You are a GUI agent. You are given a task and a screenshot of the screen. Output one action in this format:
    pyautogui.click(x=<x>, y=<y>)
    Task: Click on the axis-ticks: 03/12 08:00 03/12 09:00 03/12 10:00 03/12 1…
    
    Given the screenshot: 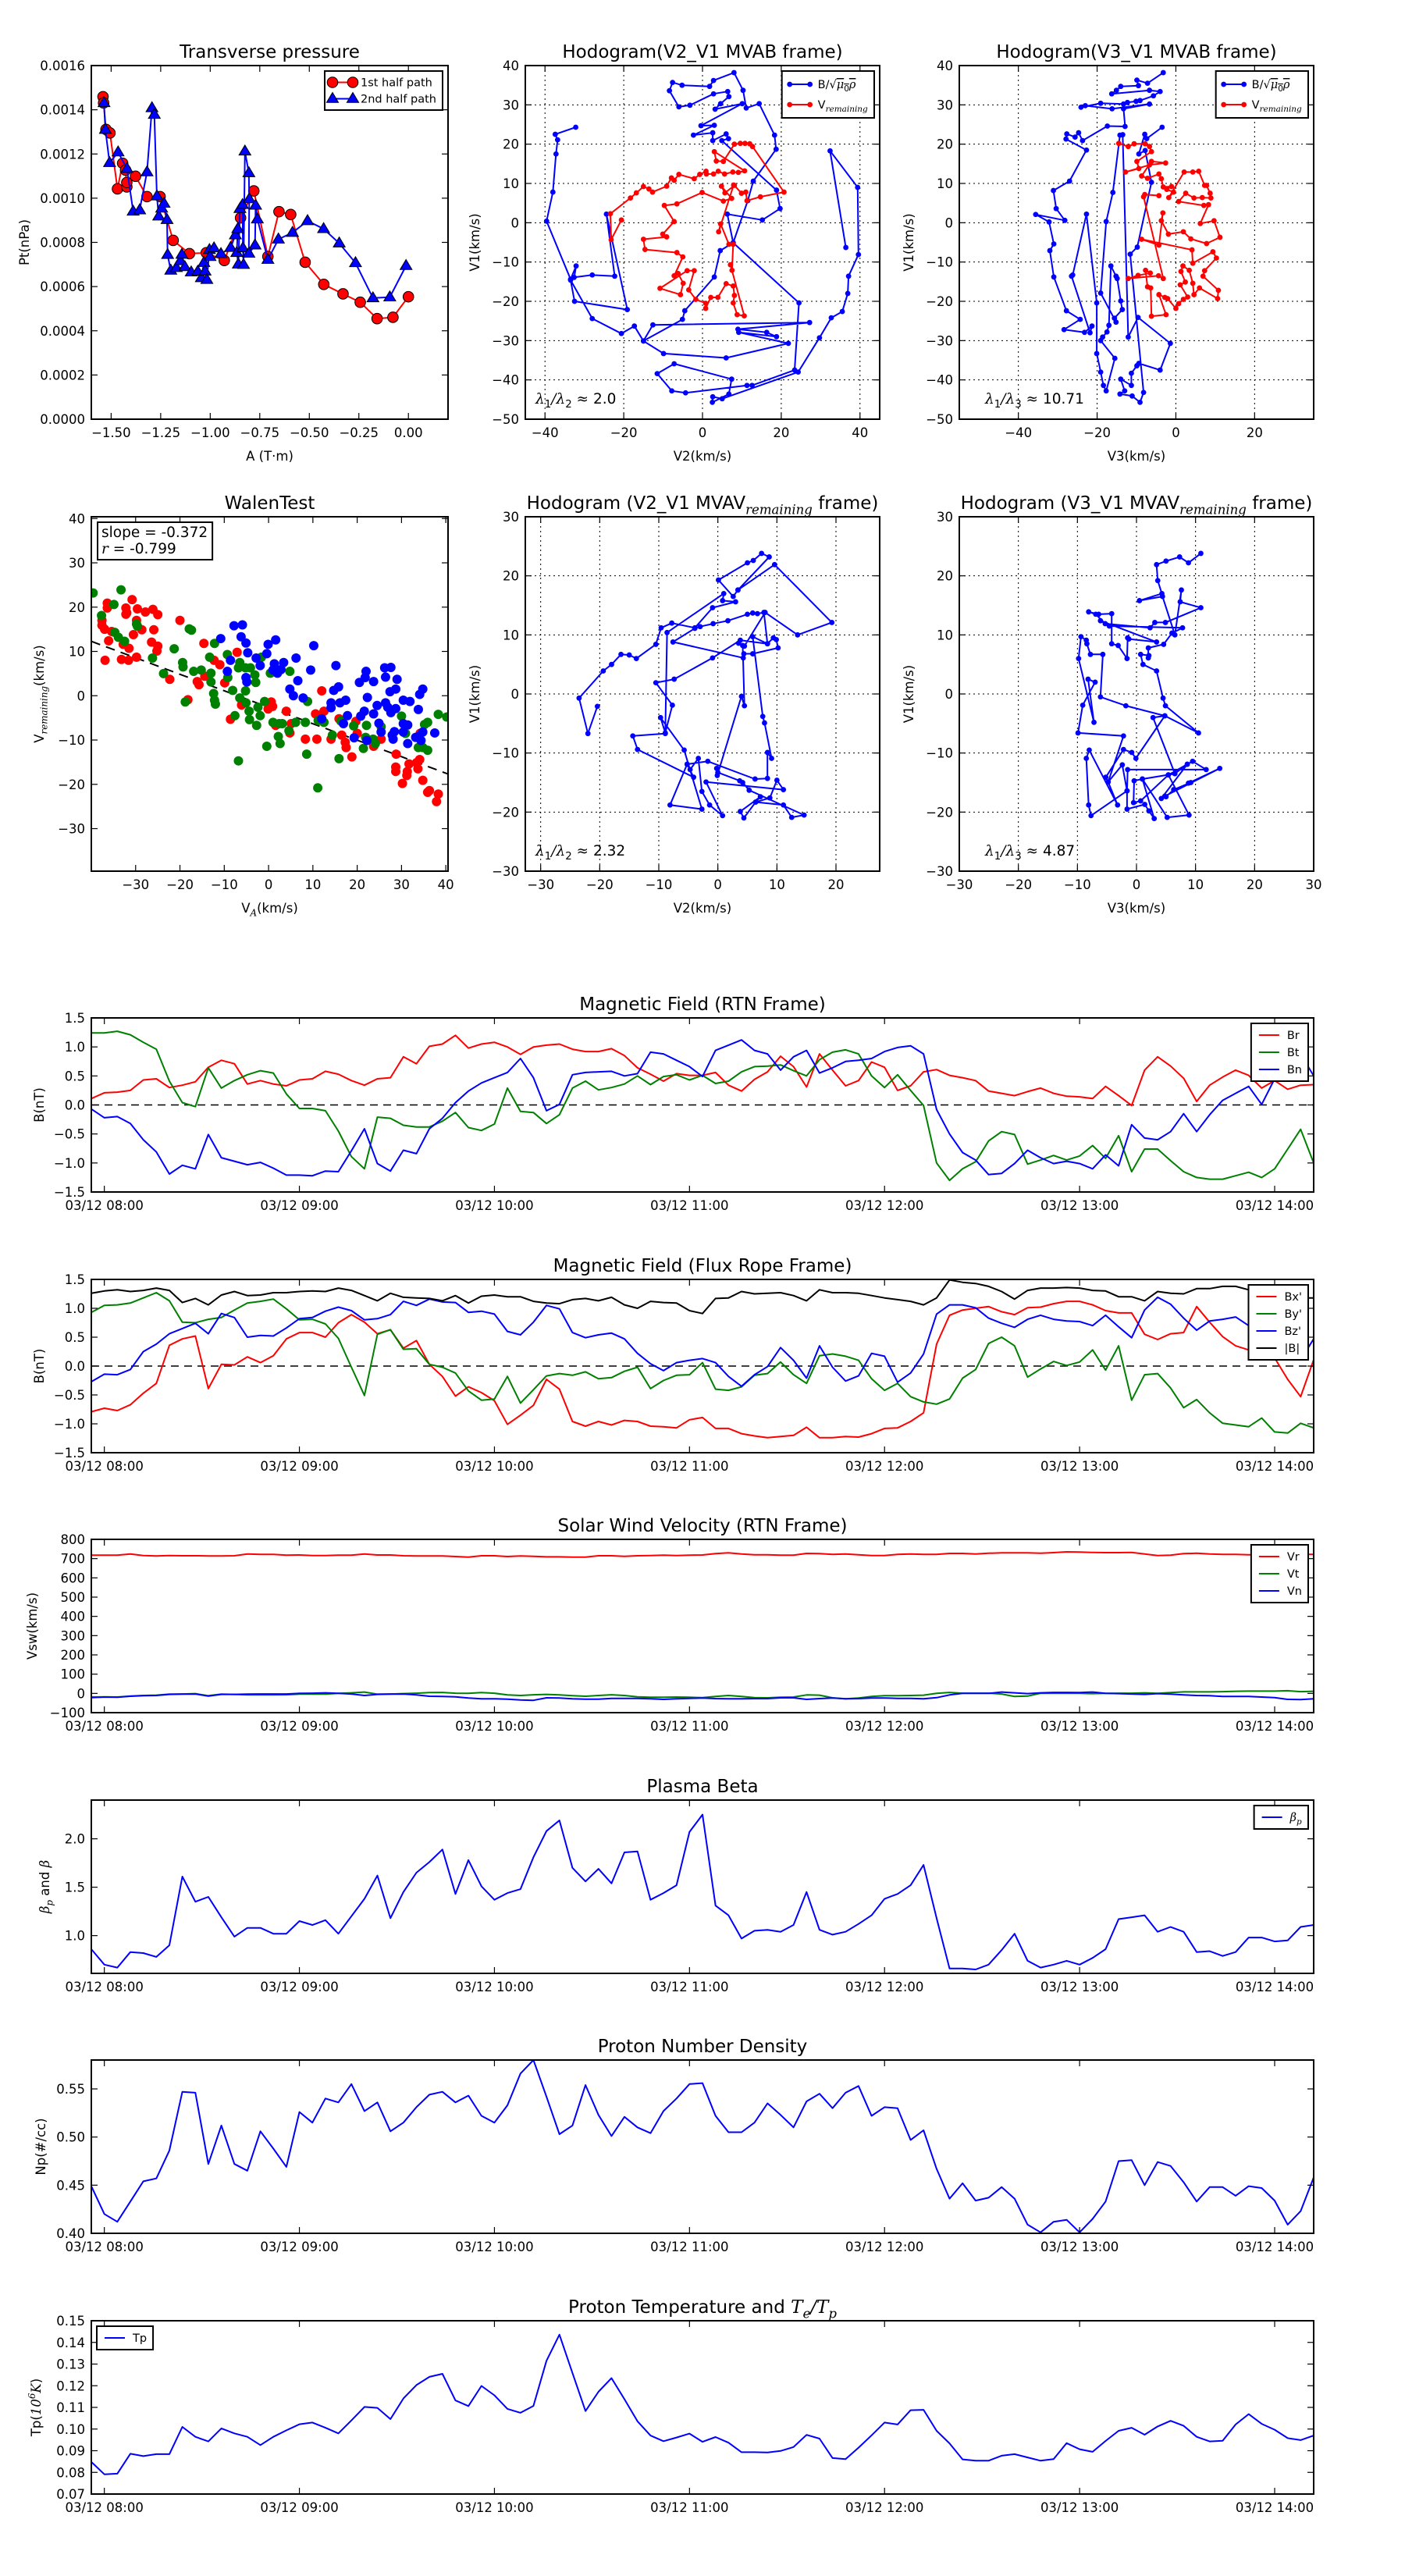 What is the action you would take?
    pyautogui.click(x=685, y=2414)
    